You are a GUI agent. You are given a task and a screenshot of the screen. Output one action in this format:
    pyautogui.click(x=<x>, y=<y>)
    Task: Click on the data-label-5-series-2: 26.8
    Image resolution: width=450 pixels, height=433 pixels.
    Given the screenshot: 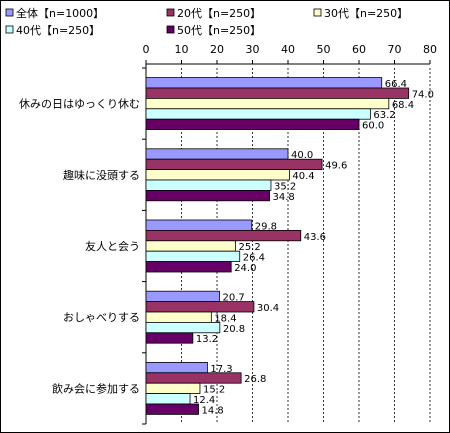 What is the action you would take?
    pyautogui.click(x=255, y=379)
    